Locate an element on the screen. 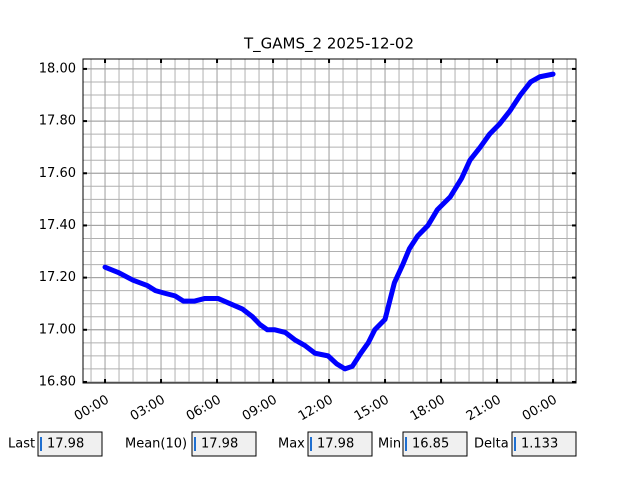 The height and width of the screenshot is (480, 640). y-tick-label: 16.80 is located at coordinates (57, 381).